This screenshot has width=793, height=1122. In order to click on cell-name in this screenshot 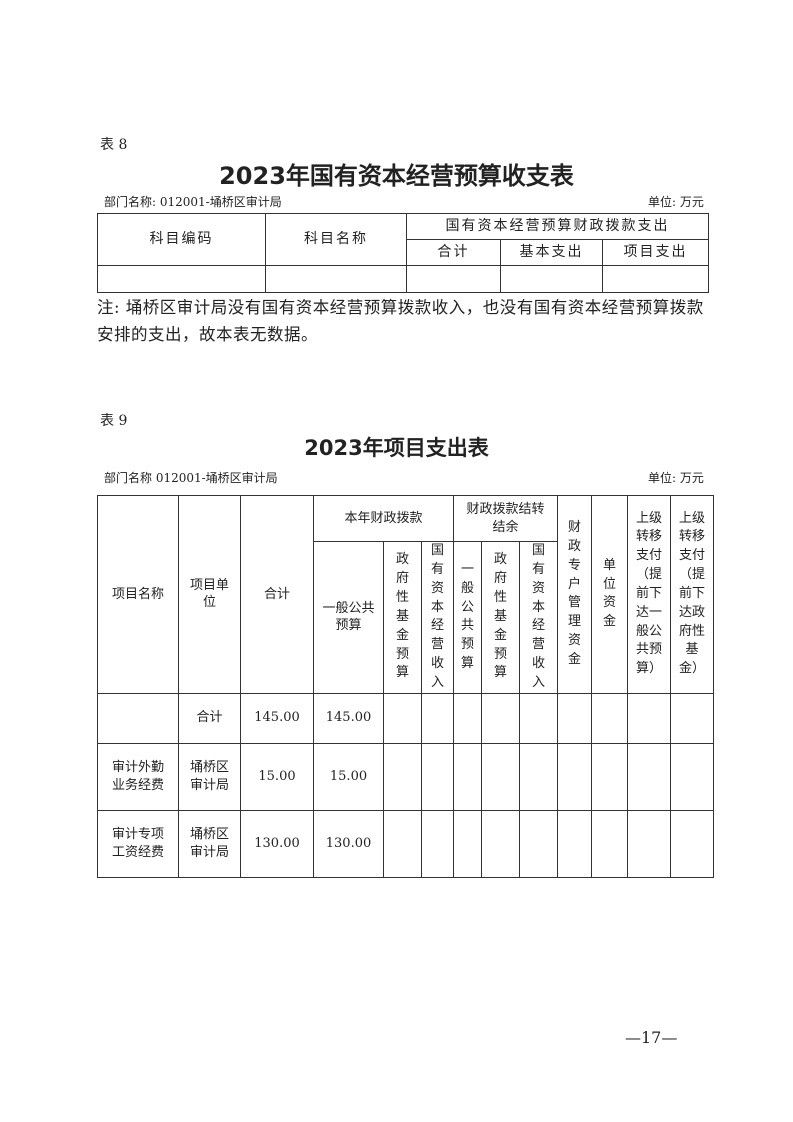, I will do `click(138, 718)`.